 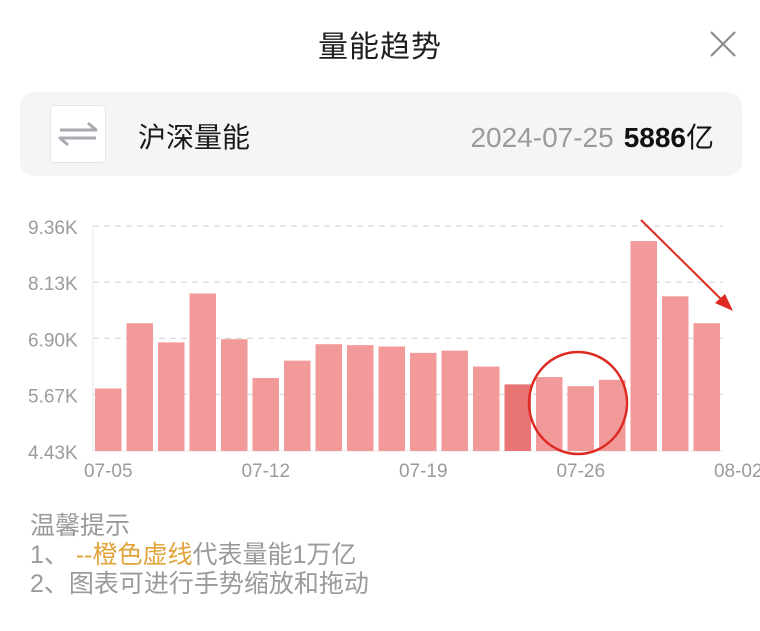 I want to click on annotation-arrow-line, so click(x=683, y=262).